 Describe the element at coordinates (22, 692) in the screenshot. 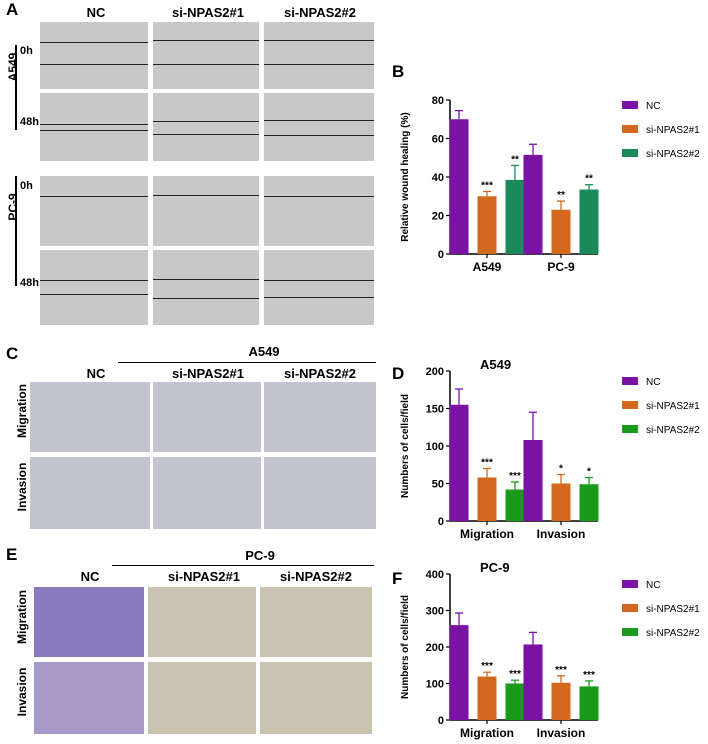

I see `row-label-e-invasion: Invasion` at that location.